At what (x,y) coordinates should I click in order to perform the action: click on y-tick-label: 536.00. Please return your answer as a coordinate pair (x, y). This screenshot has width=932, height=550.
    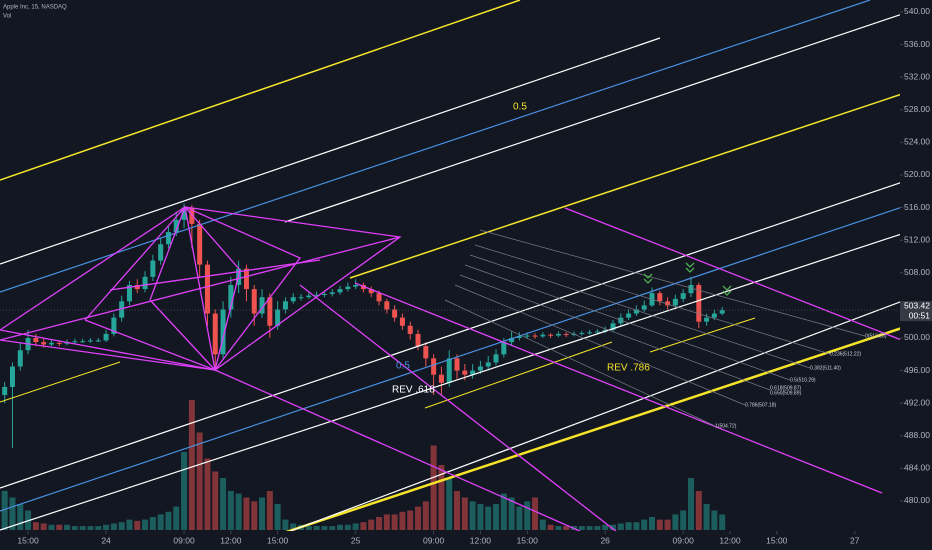
    Looking at the image, I should click on (917, 44).